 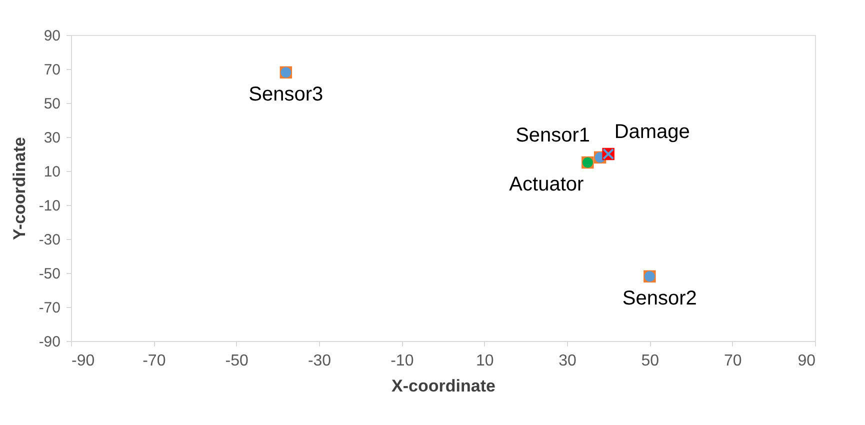 What do you see at coordinates (52, 172) in the screenshot?
I see `y-tick-label: 10` at bounding box center [52, 172].